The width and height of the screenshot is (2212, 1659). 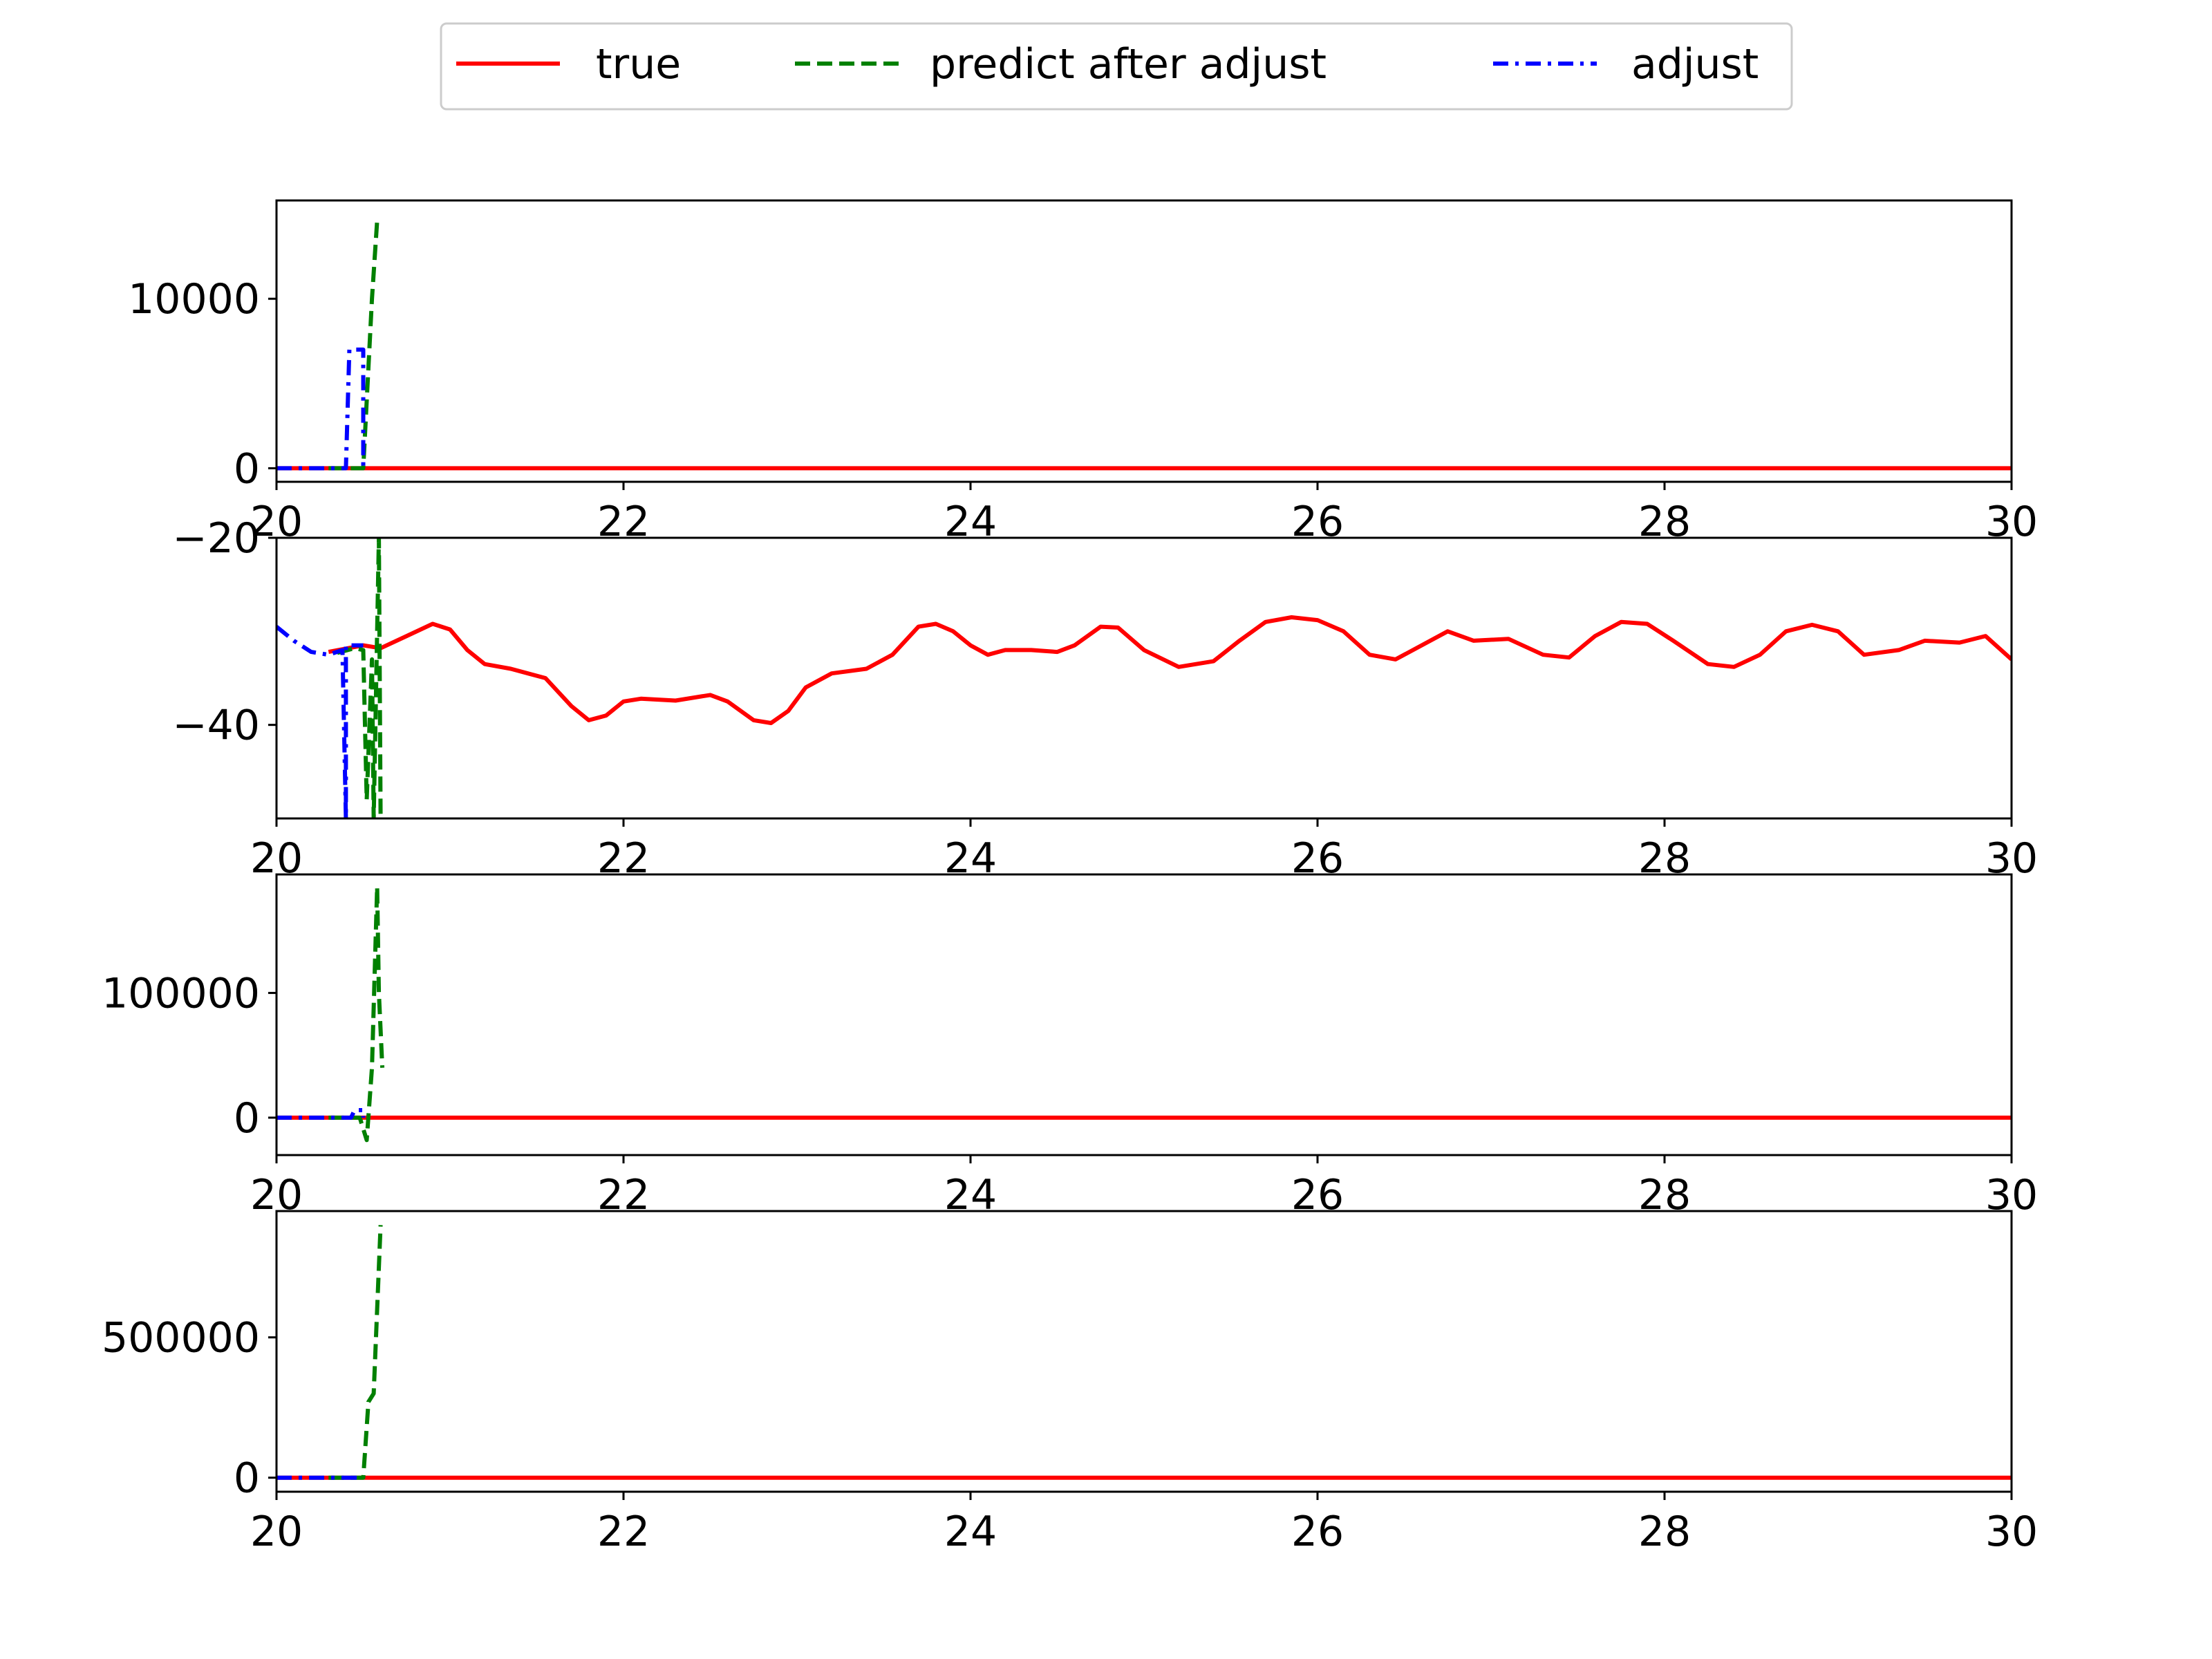 What do you see at coordinates (1128, 64) in the screenshot?
I see `legend-label: predict after adjust` at bounding box center [1128, 64].